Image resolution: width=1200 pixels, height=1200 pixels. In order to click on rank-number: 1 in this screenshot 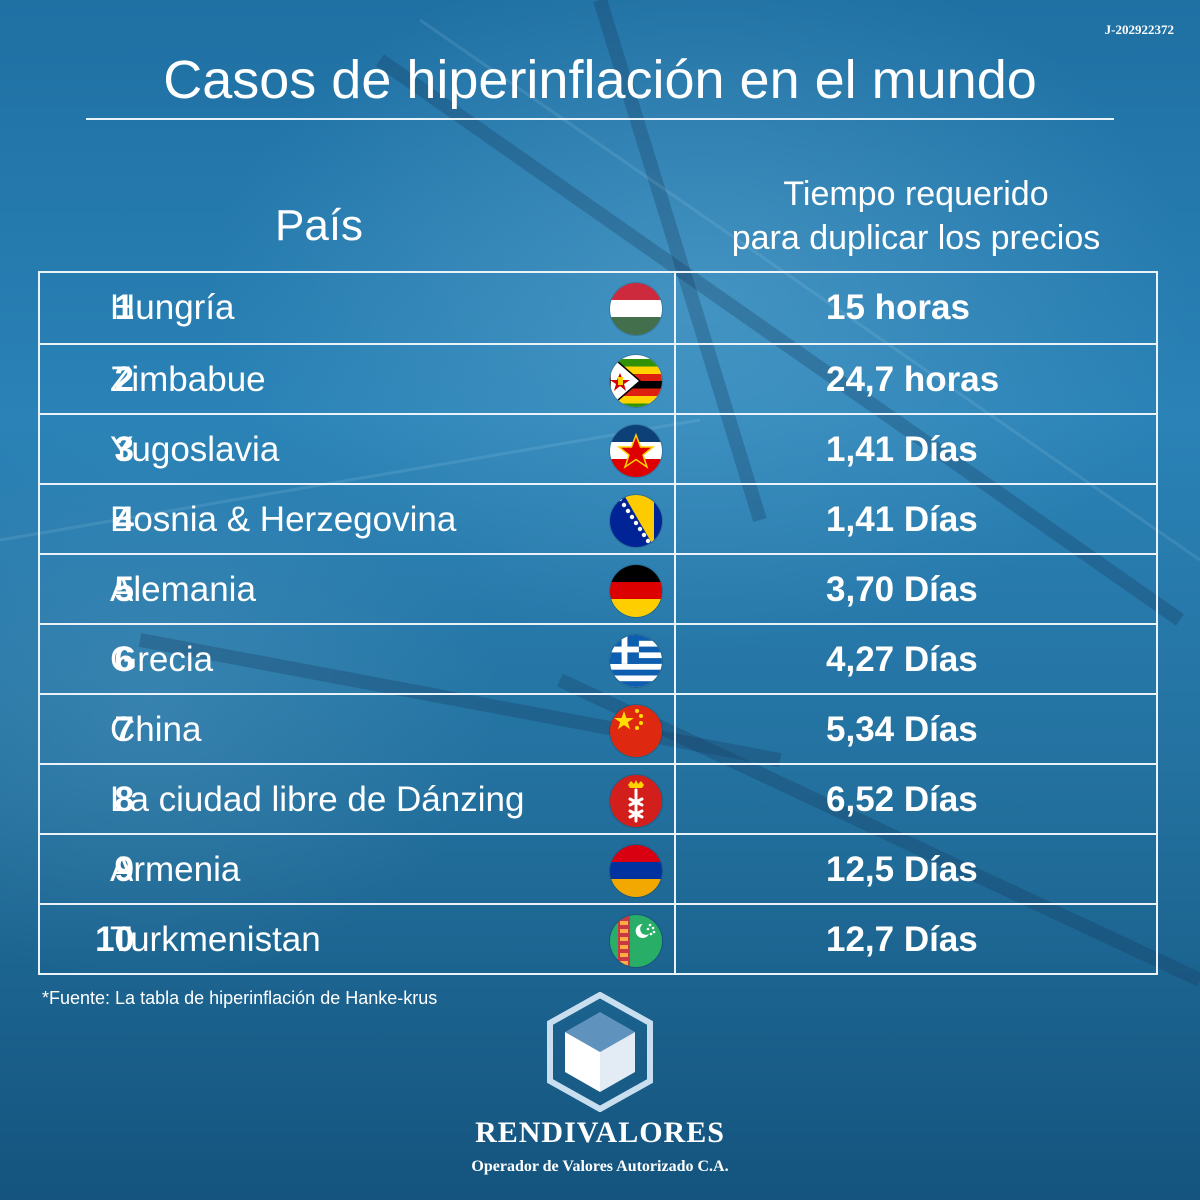, I will do `click(124, 307)`.